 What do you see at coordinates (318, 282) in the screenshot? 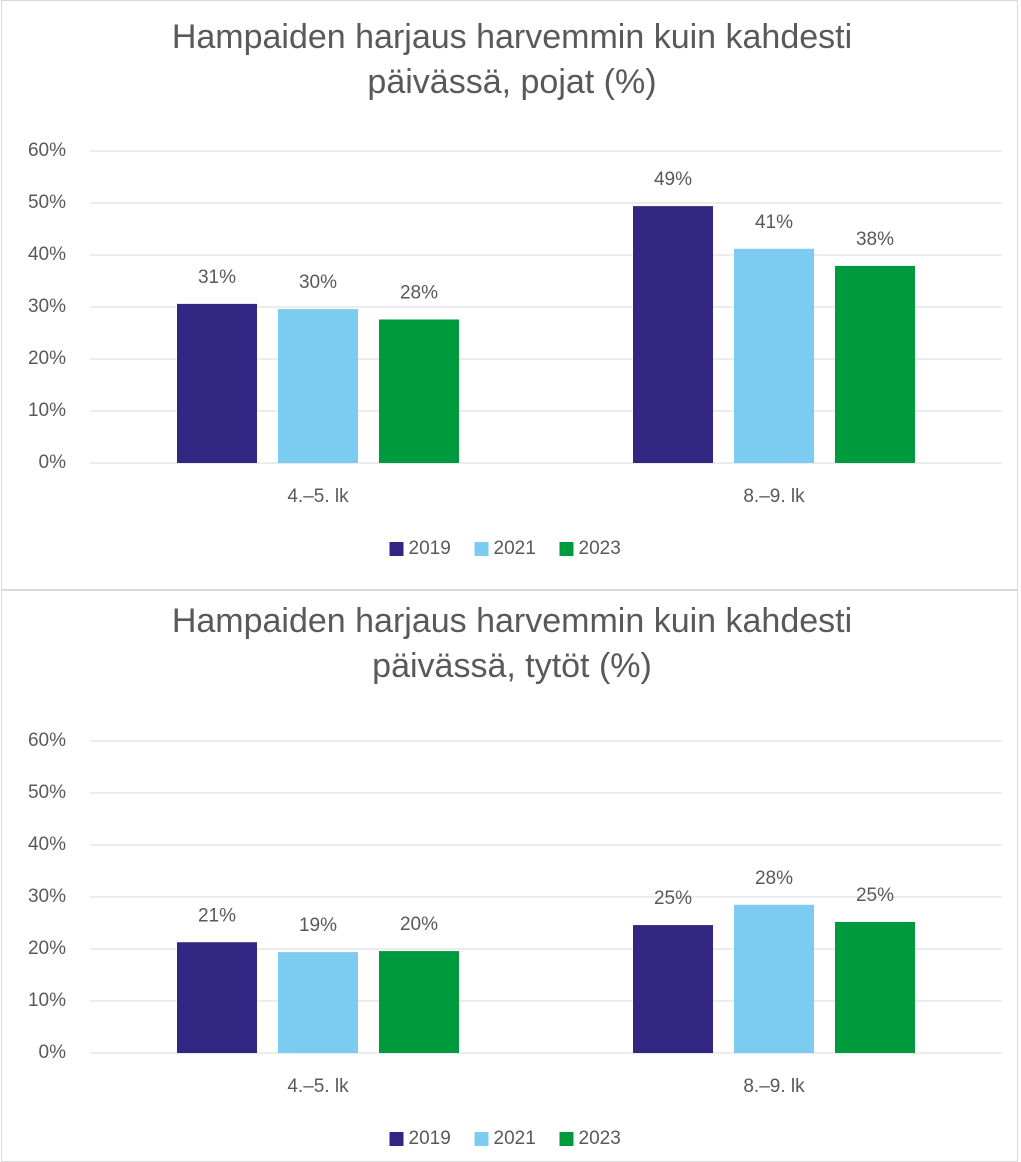
I see `data-label: 30%` at bounding box center [318, 282].